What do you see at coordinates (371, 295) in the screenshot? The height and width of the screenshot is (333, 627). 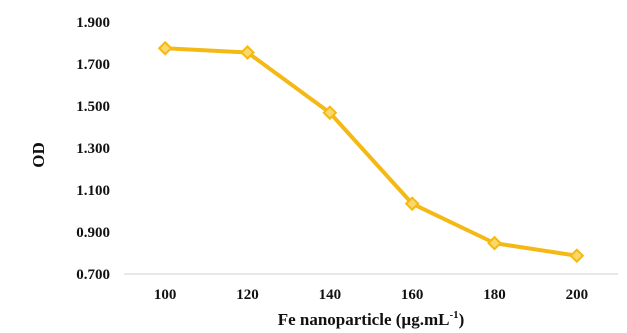 I see `x-axis-ticks: 100 120 140 160 180 200` at bounding box center [371, 295].